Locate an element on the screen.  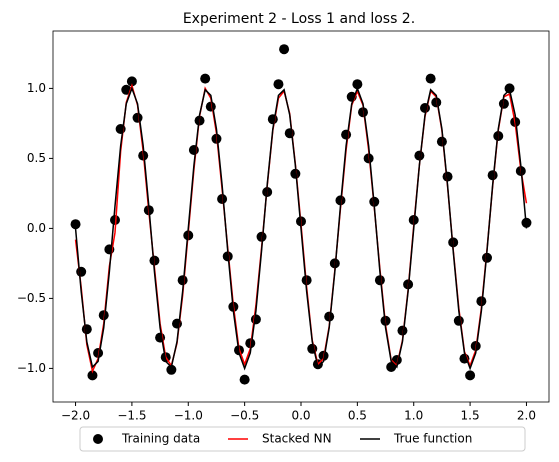
y-tick-label: −0.5 is located at coordinates (31, 298).